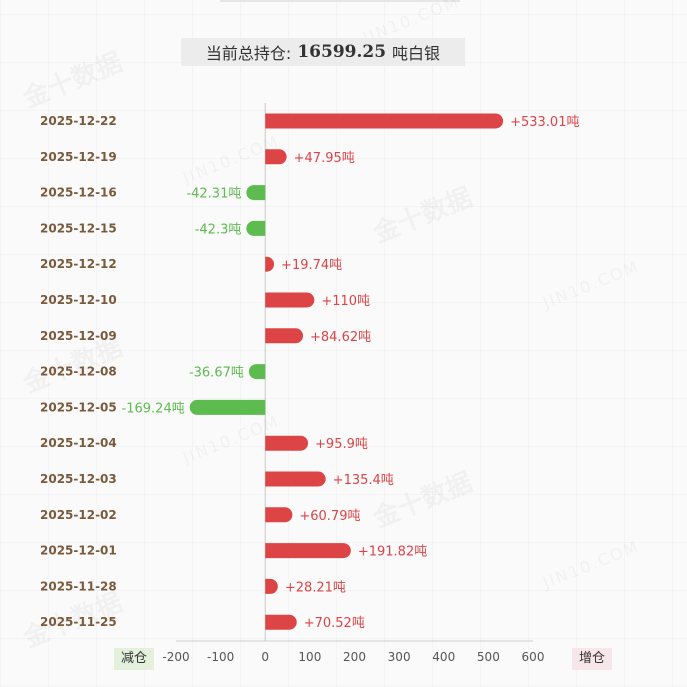  Describe the element at coordinates (533, 657) in the screenshot. I see `x-tick-label: 600` at that location.